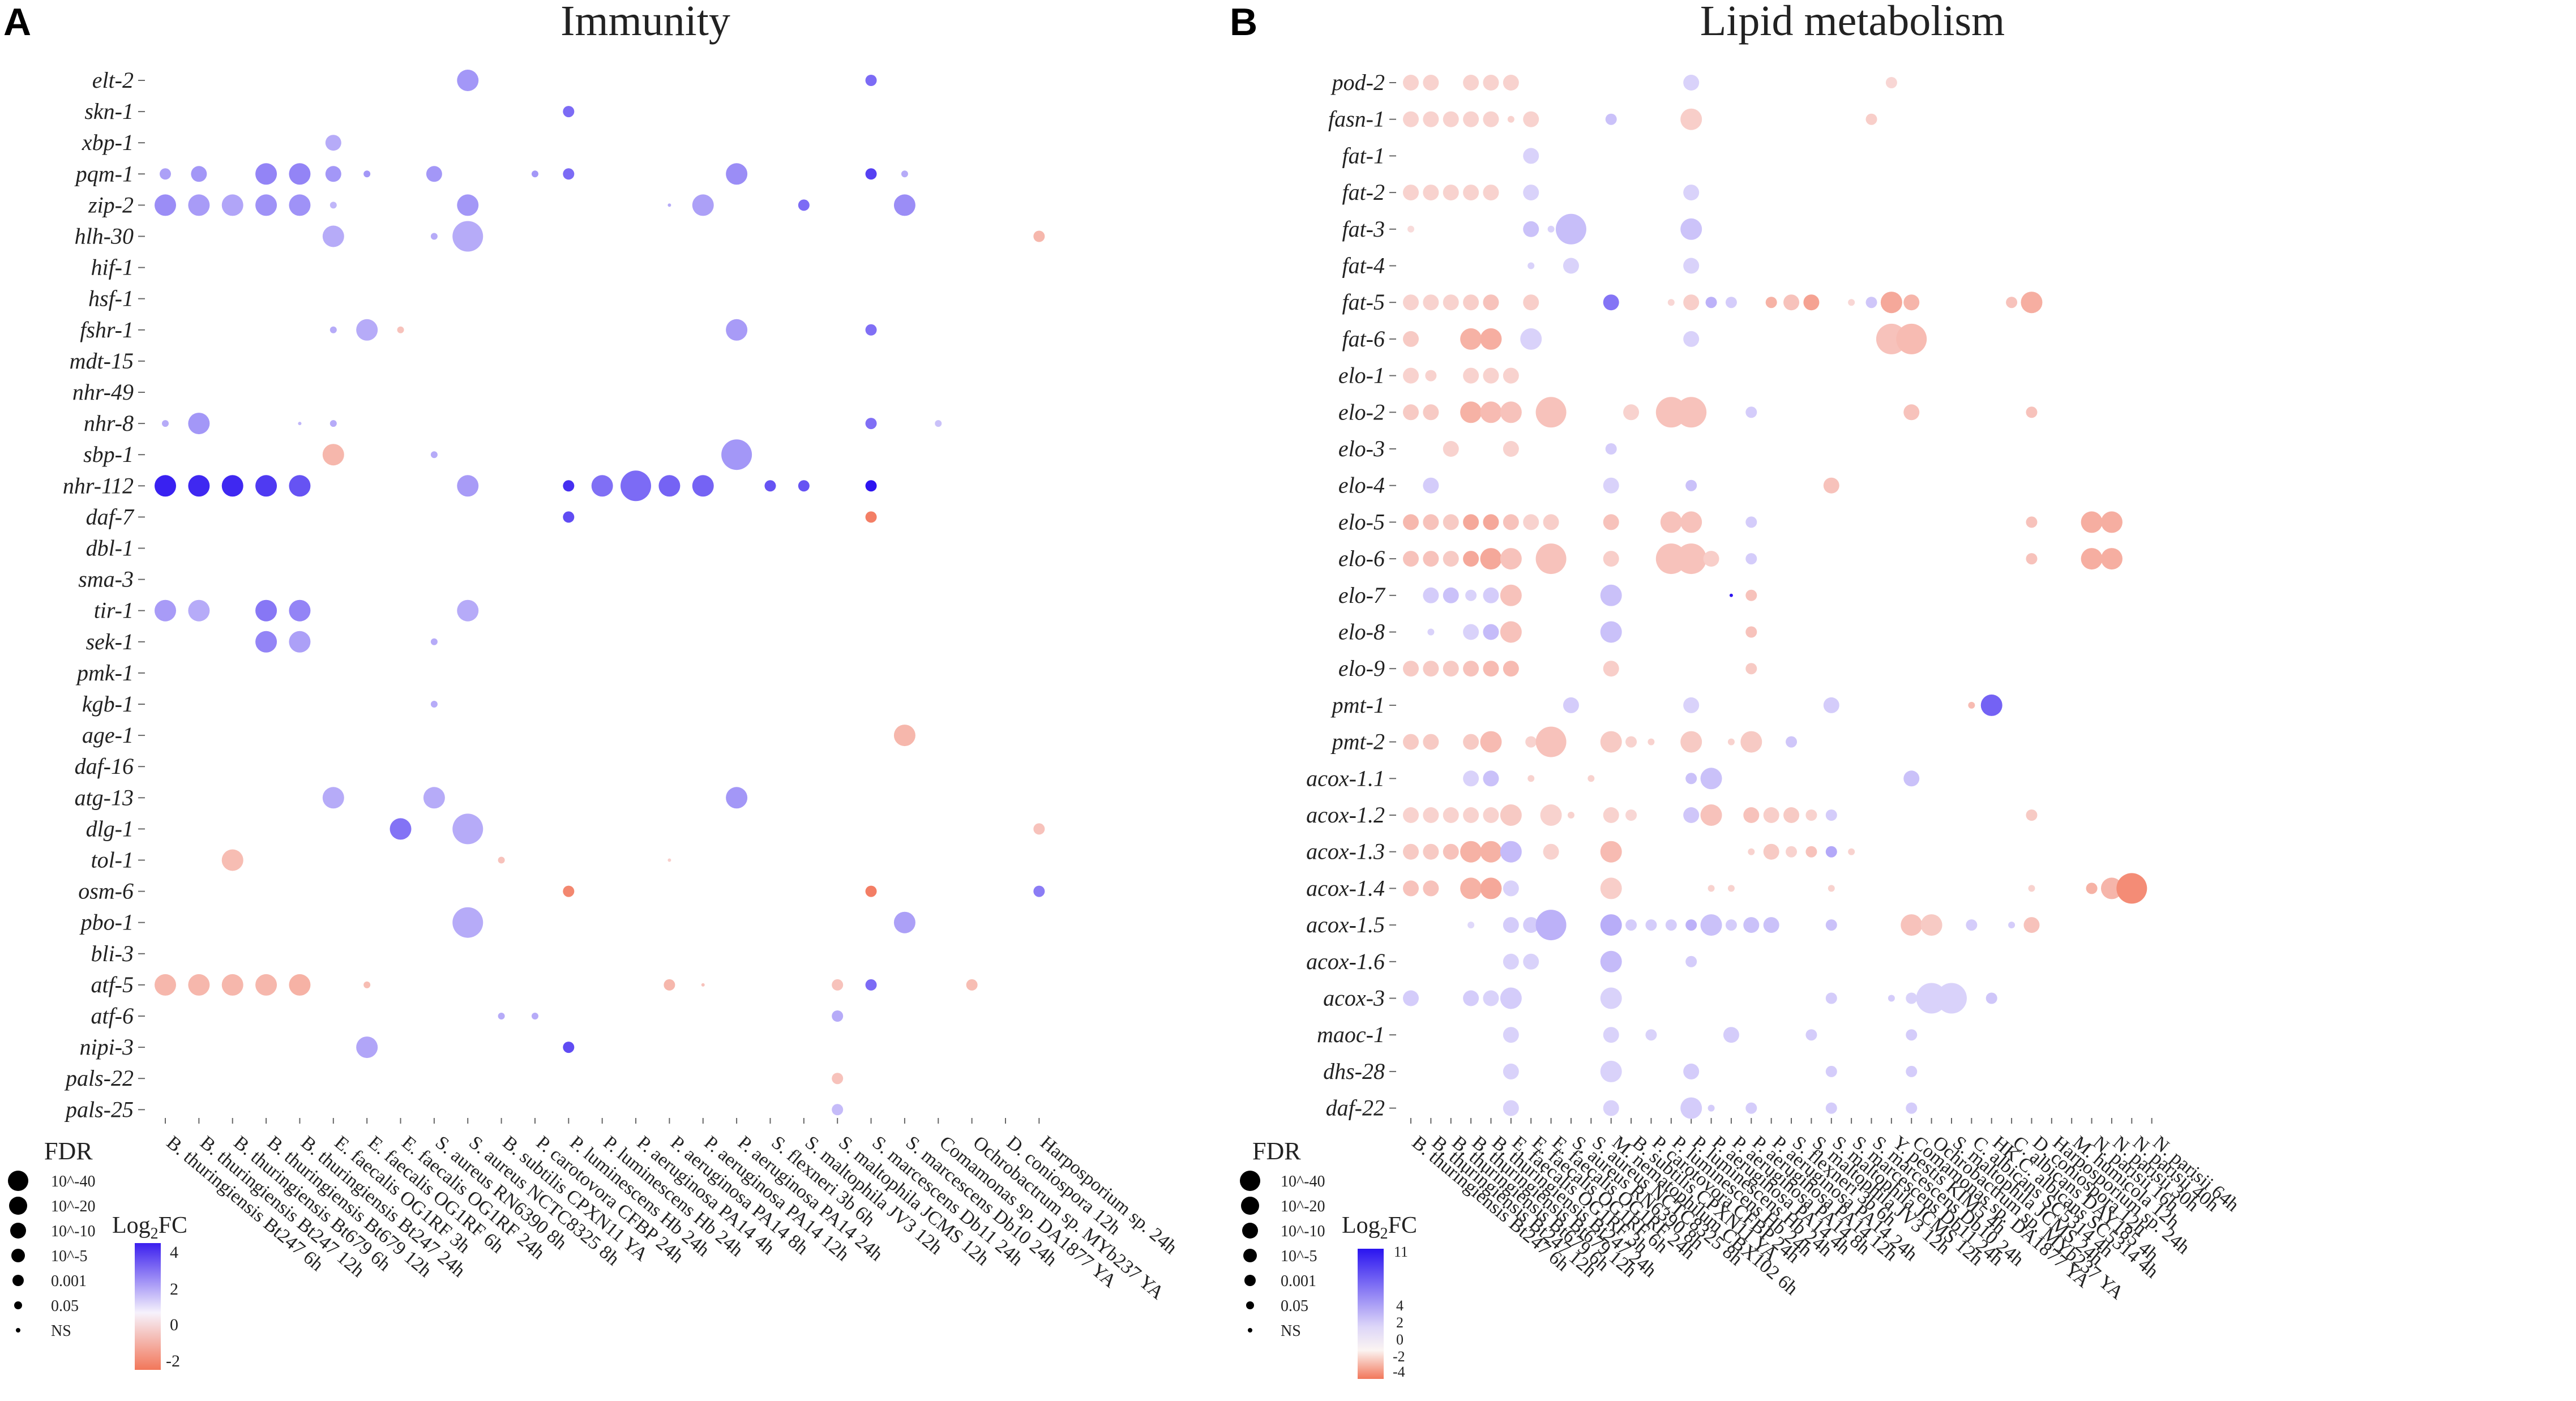 Image resolution: width=2576 pixels, height=1401 pixels. I want to click on color-tick-b-11: 11, so click(1401, 1252).